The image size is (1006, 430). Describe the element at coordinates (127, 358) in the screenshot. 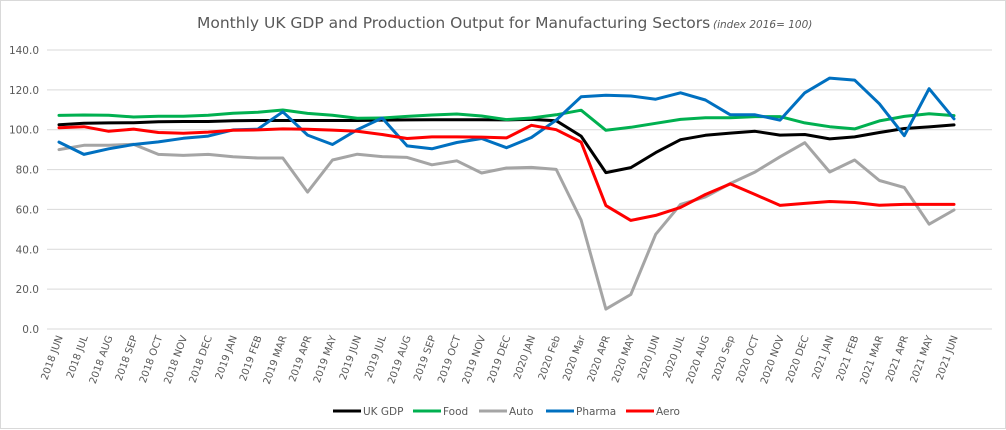

I see `x-tick-label: 2018 SEP` at that location.